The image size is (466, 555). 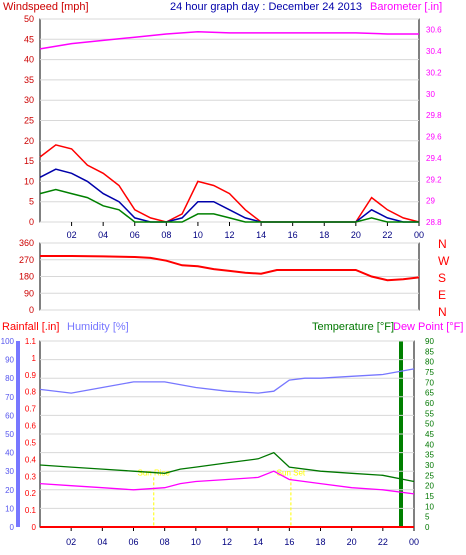 I want to click on direction-tick: 360, so click(x=26, y=243).